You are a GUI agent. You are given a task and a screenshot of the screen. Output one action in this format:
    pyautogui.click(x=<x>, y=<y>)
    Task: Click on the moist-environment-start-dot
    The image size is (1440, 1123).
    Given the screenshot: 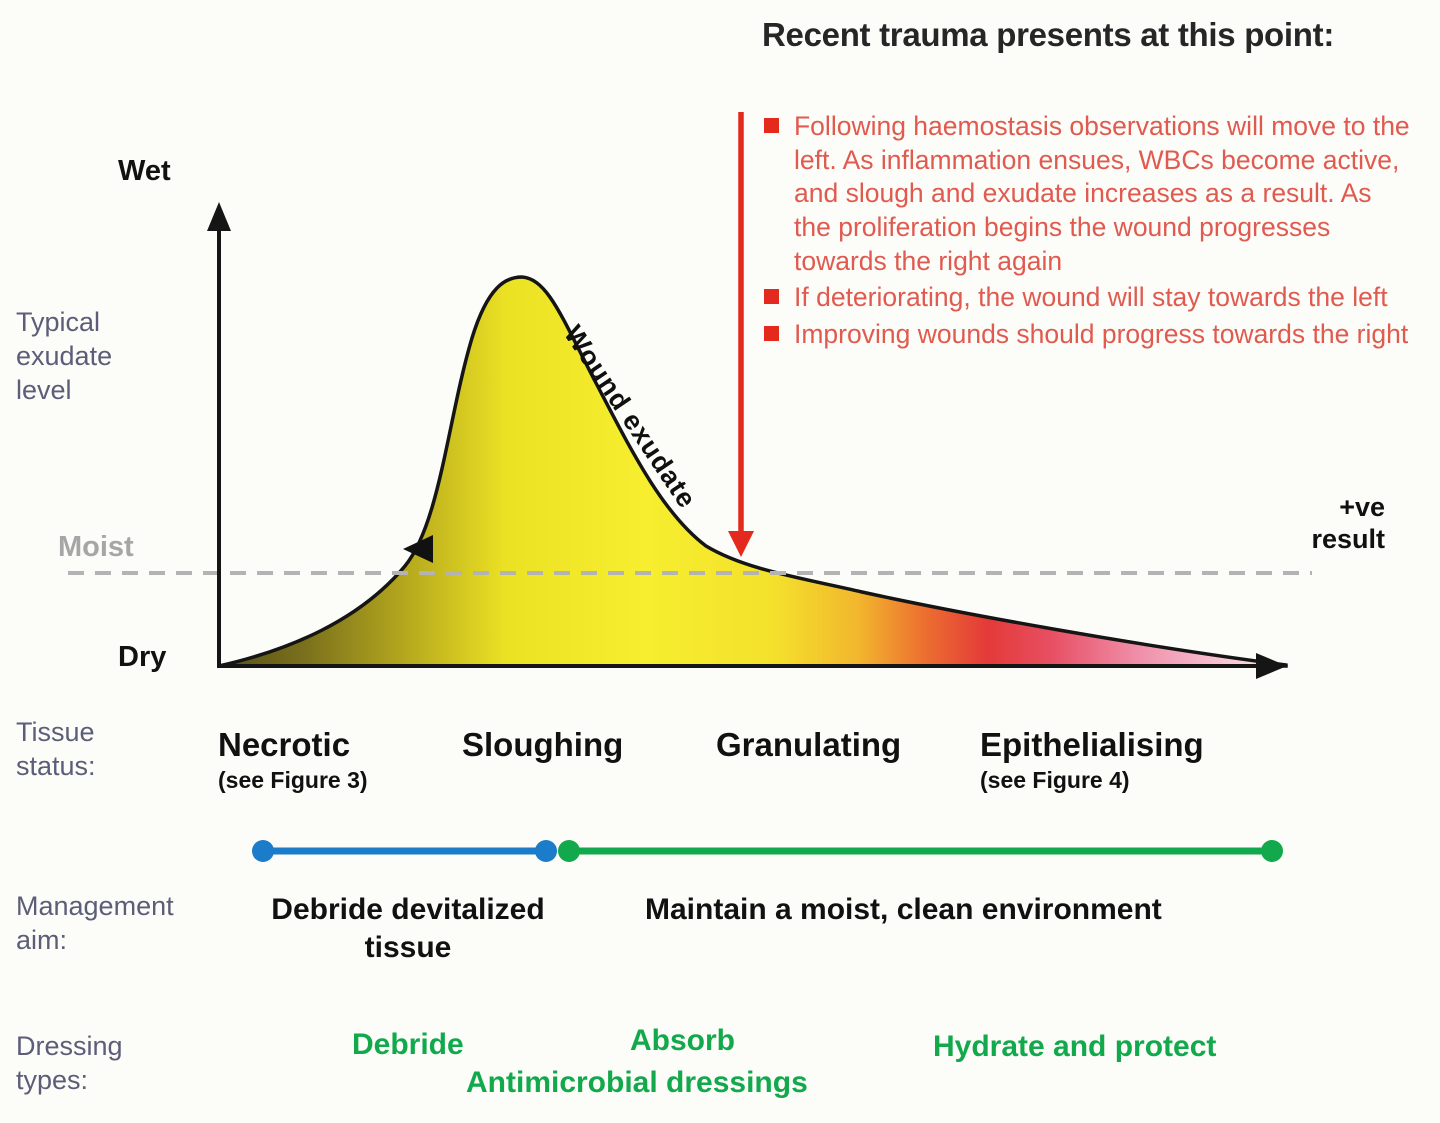 What is the action you would take?
    pyautogui.click(x=569, y=851)
    